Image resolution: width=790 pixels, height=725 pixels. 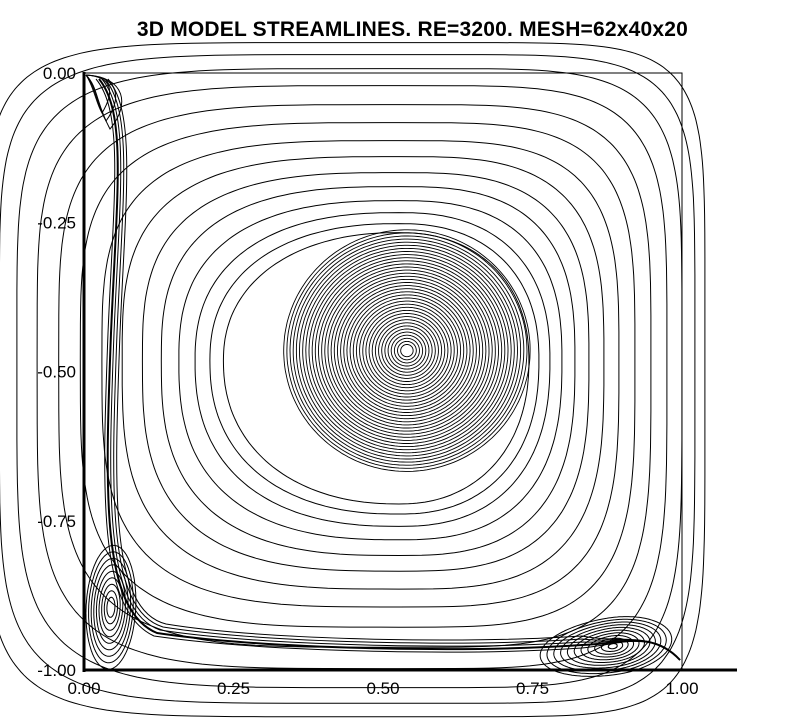 What do you see at coordinates (59, 73) in the screenshot?
I see `y-tick-label: 0.00` at bounding box center [59, 73].